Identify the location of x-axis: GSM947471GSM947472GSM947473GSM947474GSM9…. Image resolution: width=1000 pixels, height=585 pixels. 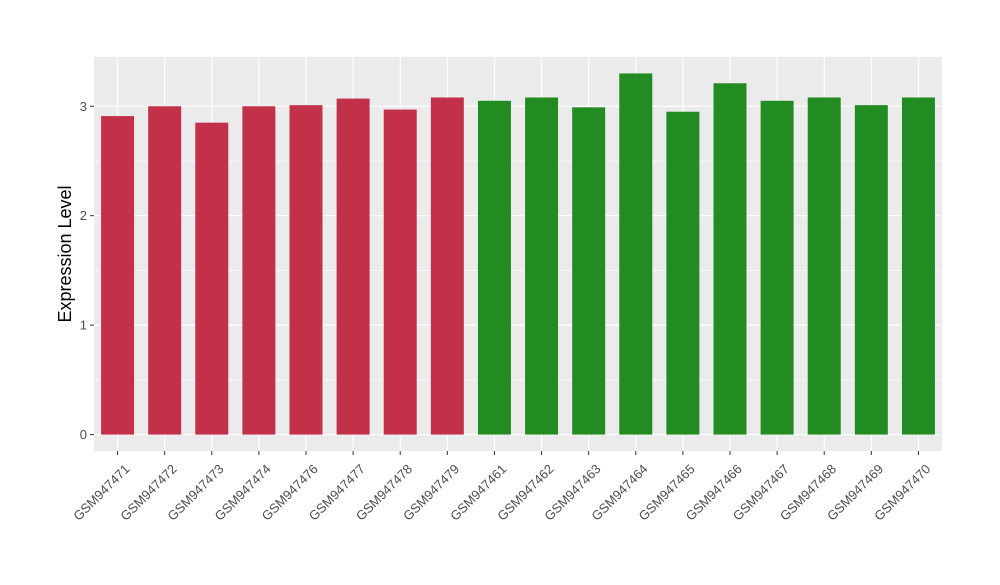
(501, 487).